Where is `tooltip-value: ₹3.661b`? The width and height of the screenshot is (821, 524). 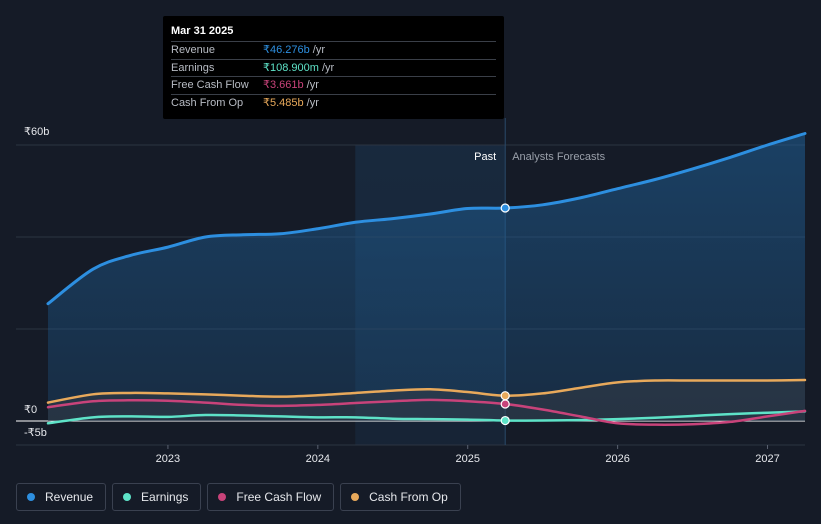
tooltip-value: ₹3.661b is located at coordinates (283, 85).